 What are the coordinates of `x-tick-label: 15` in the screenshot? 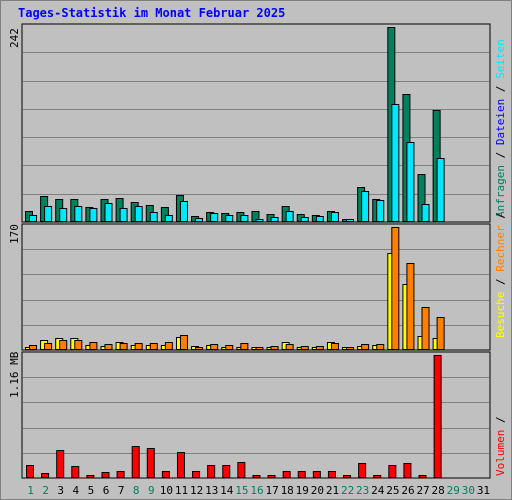 It's located at (241, 490).